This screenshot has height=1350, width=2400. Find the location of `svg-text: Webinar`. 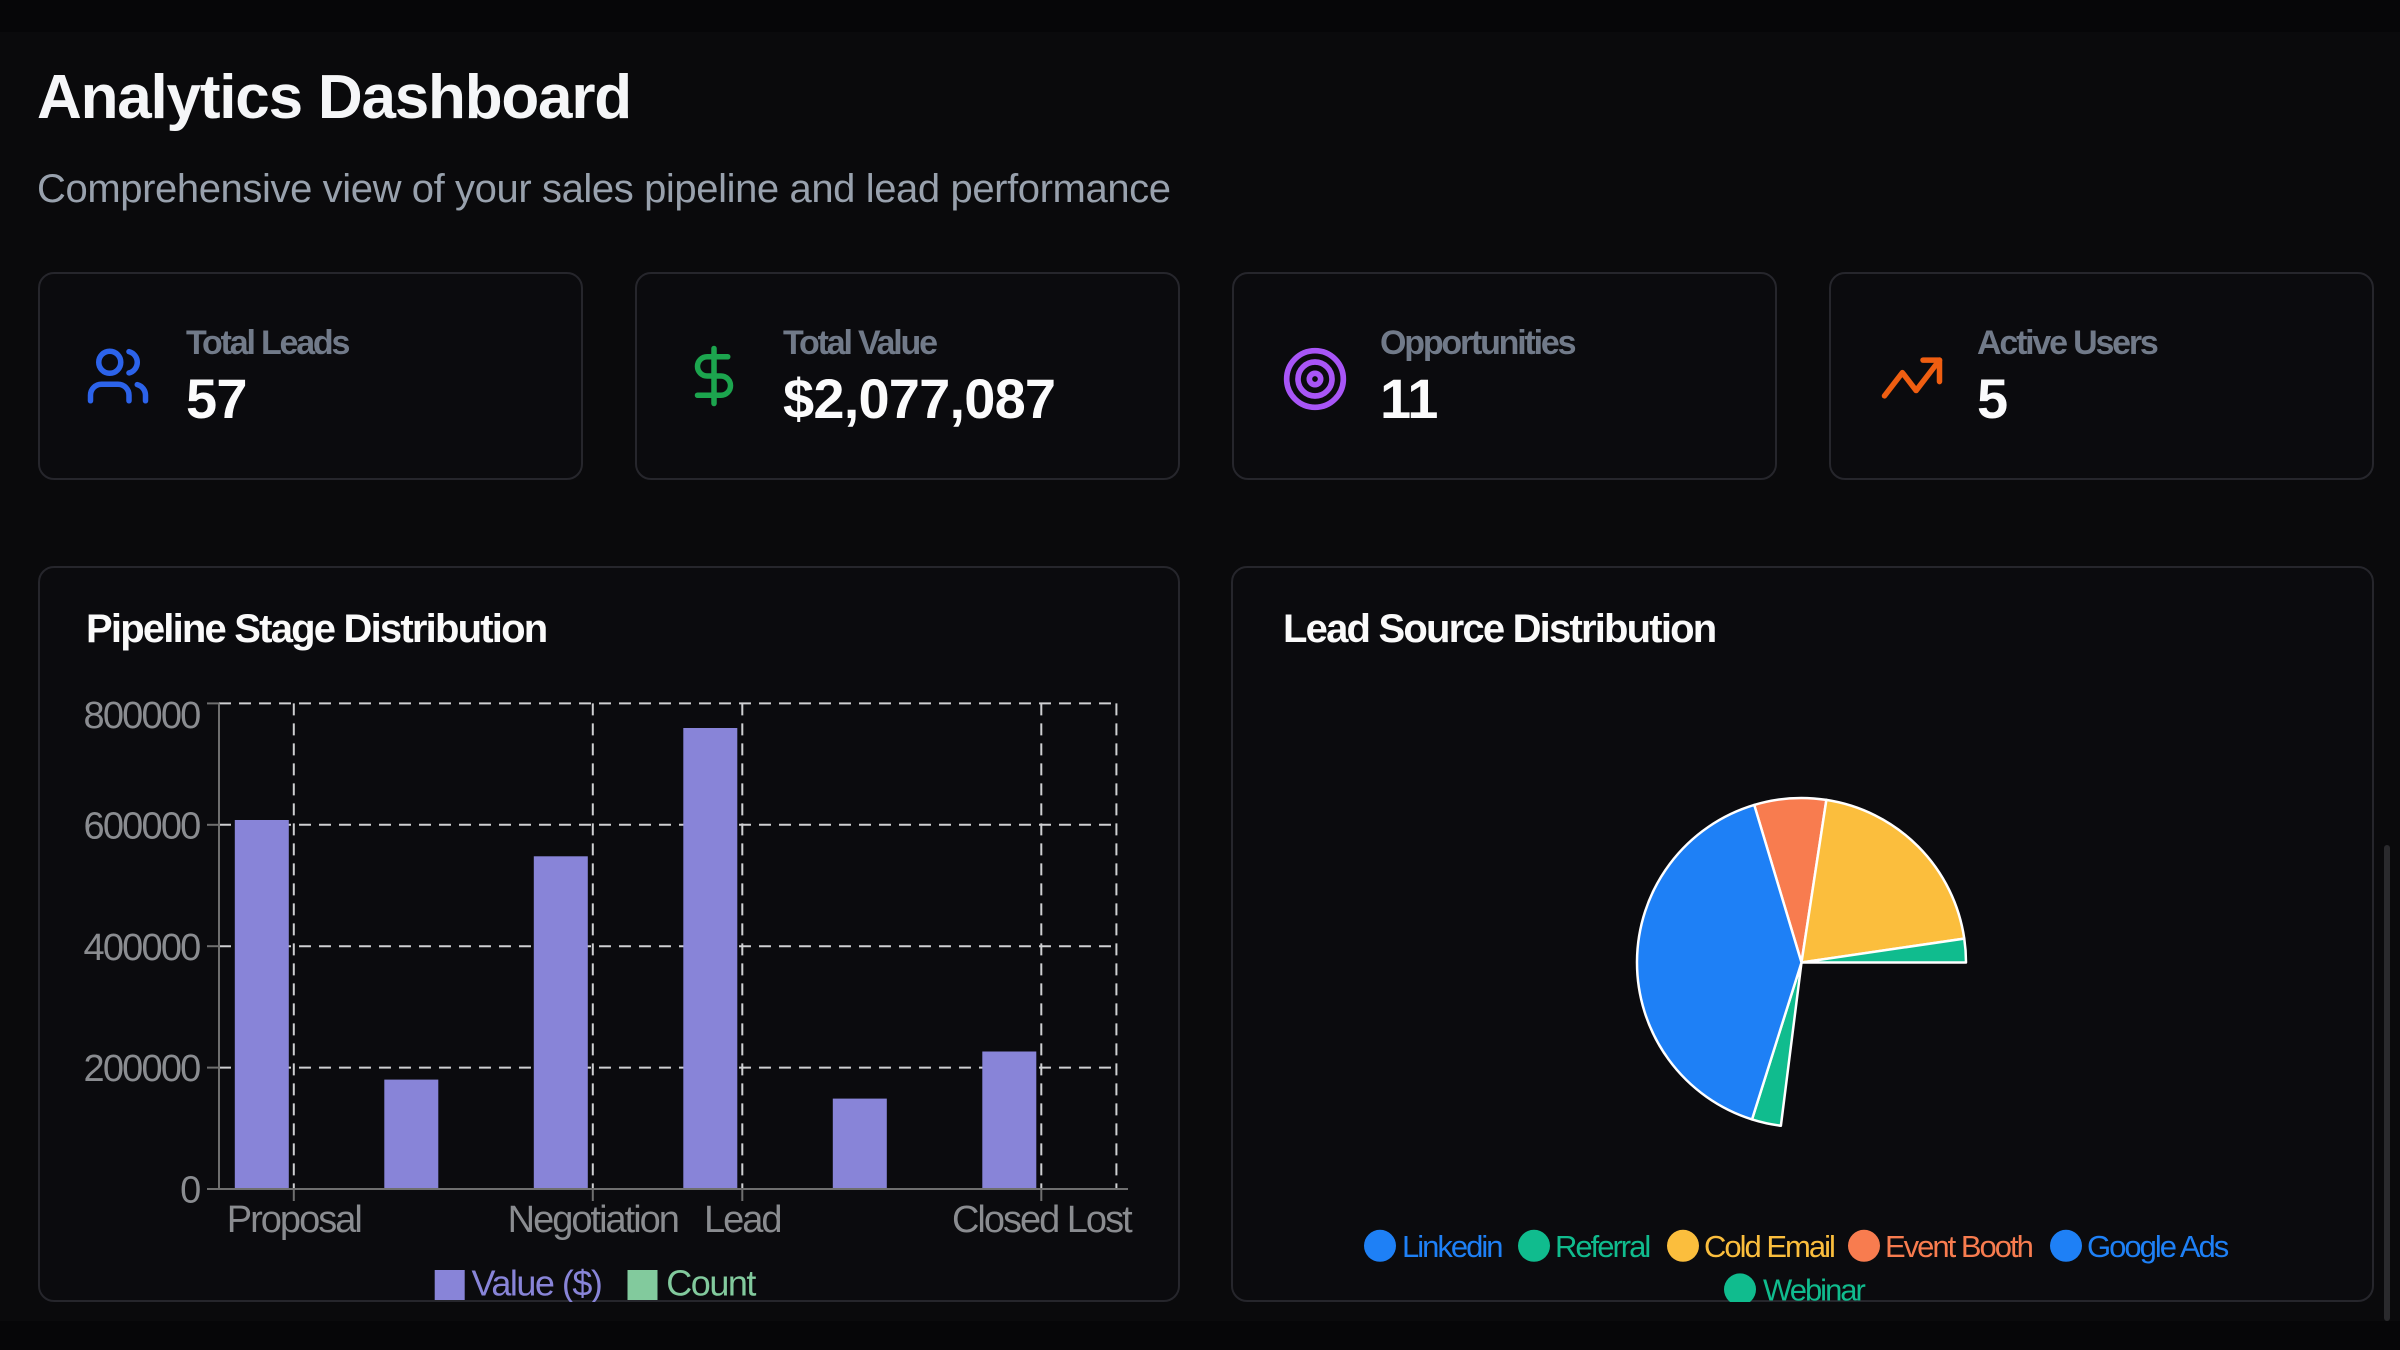

svg-text: Webinar is located at coordinates (1814, 1287).